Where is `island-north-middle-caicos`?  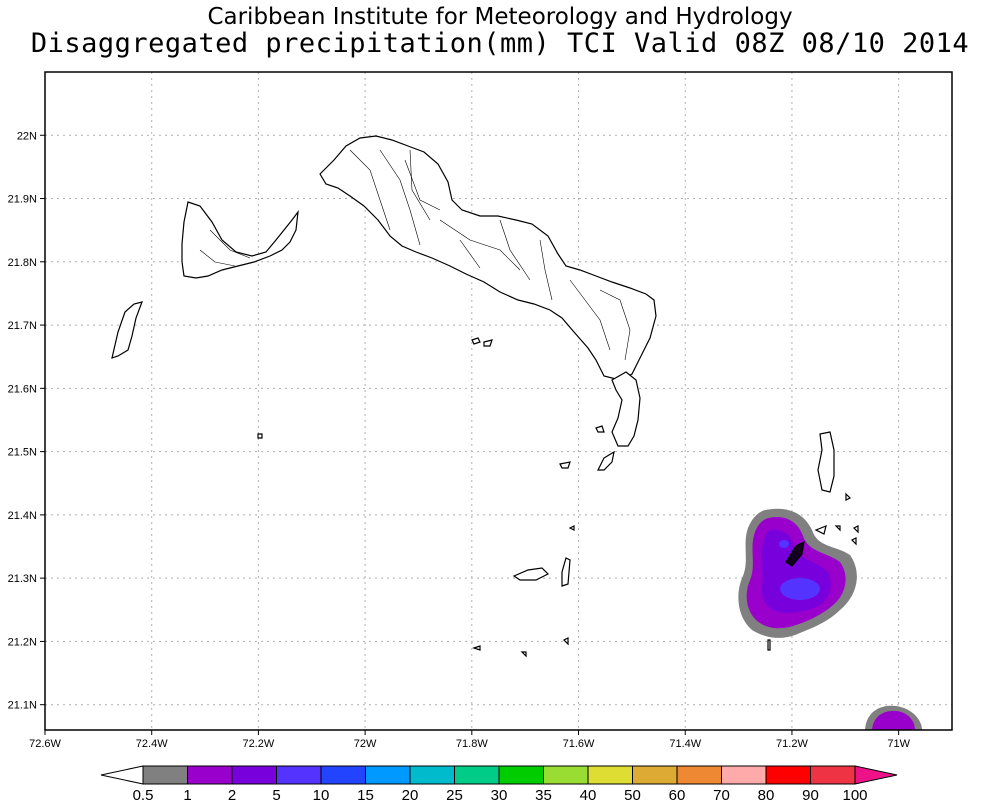 island-north-middle-caicos is located at coordinates (488, 258).